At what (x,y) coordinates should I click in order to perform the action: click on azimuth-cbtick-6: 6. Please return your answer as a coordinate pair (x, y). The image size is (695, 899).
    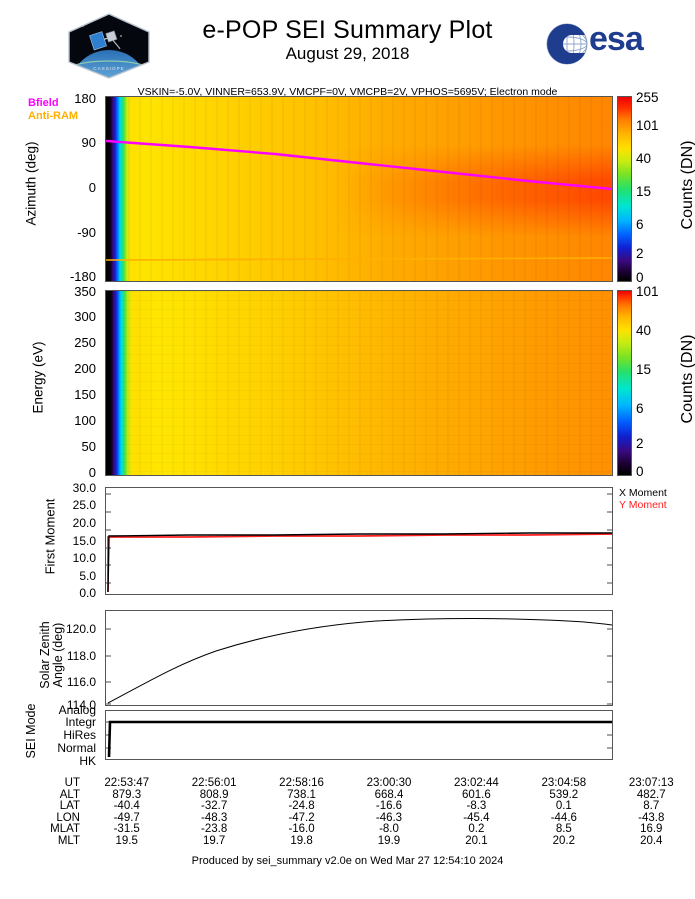
    Looking at the image, I should click on (640, 224).